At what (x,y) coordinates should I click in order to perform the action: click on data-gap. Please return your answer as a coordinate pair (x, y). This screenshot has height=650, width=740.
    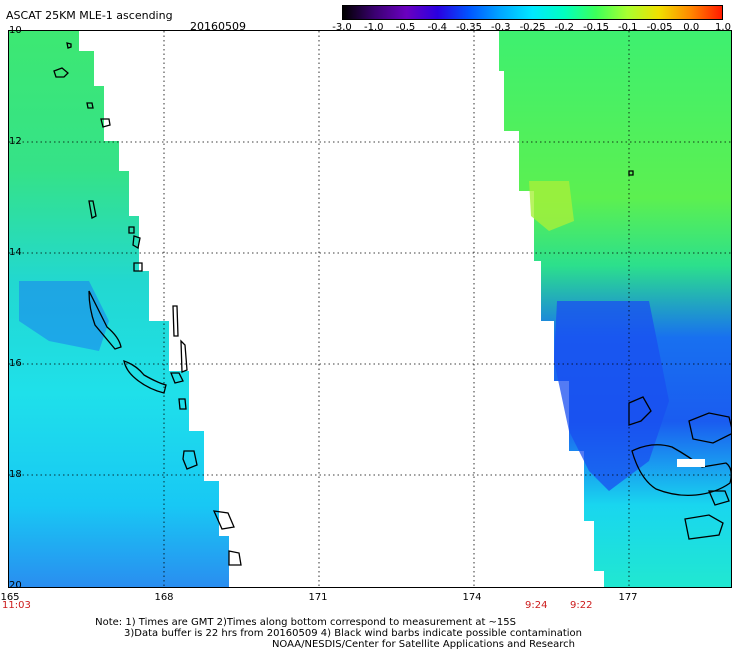
    Looking at the image, I should click on (691, 463).